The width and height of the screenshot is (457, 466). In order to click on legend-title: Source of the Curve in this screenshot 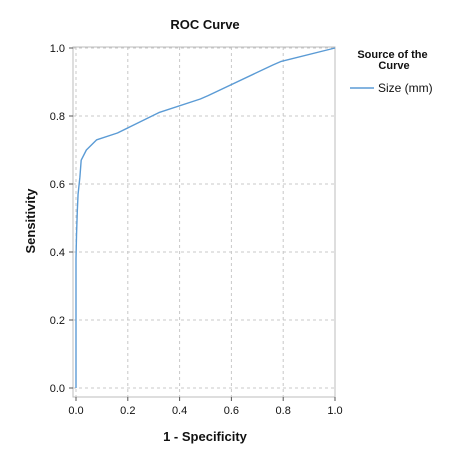, I will do `click(393, 60)`.